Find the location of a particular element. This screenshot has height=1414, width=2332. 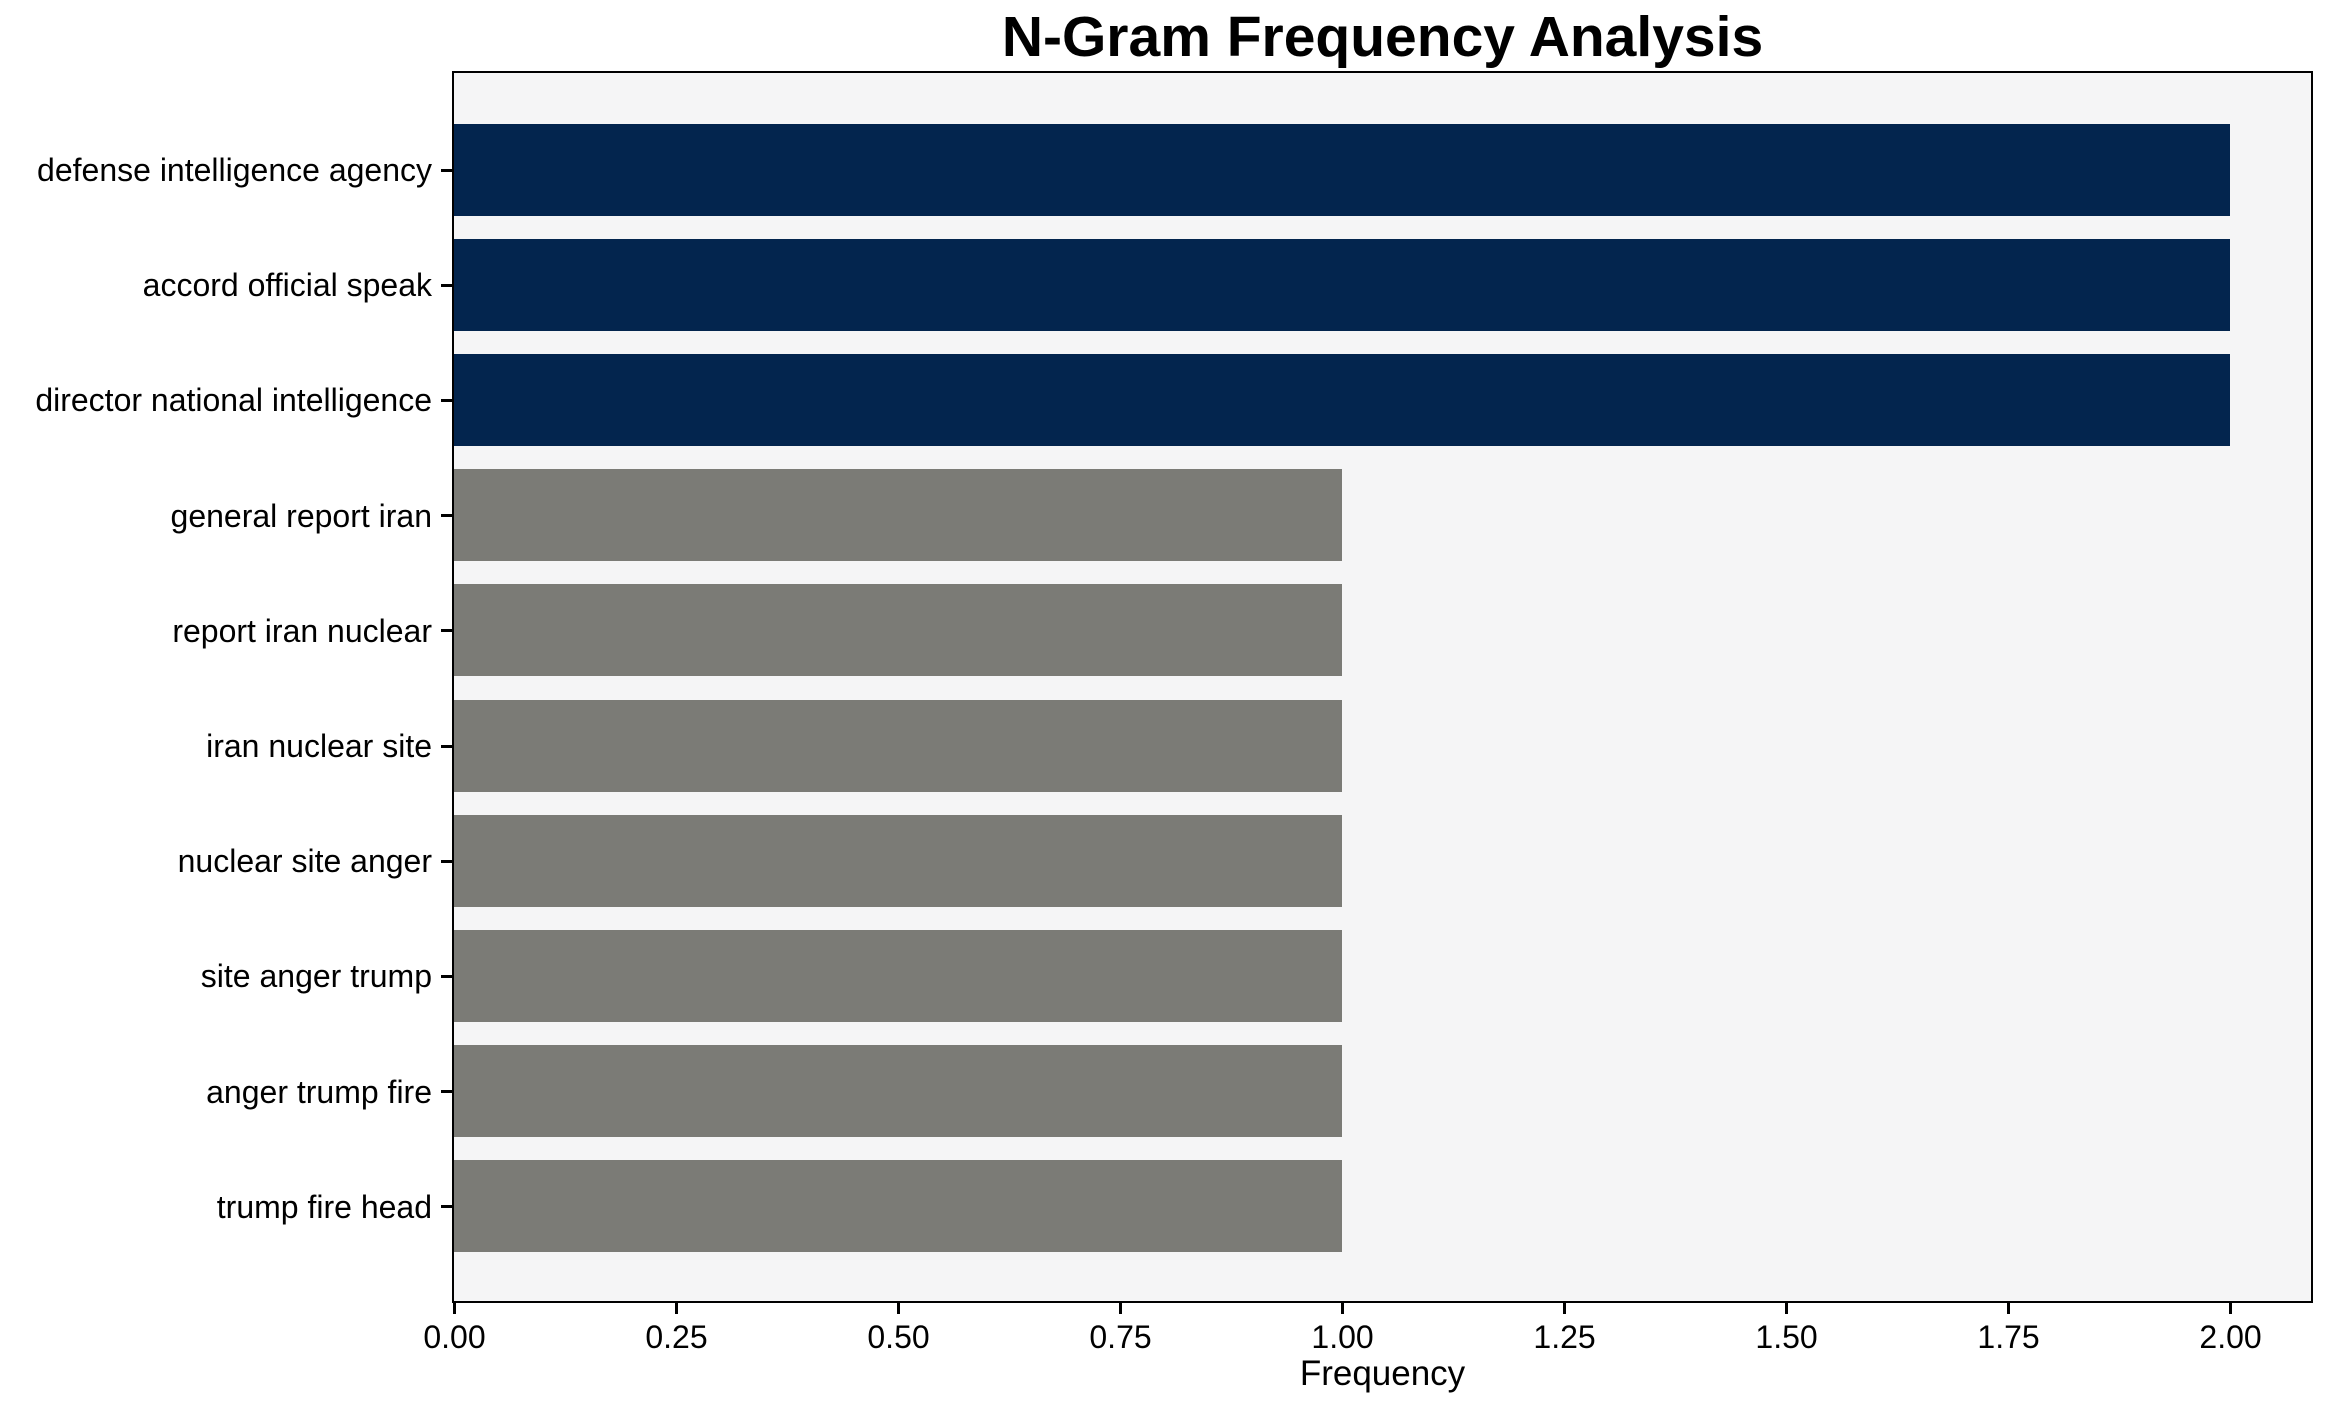

bar-iran-nuclear-site is located at coordinates (898, 745).